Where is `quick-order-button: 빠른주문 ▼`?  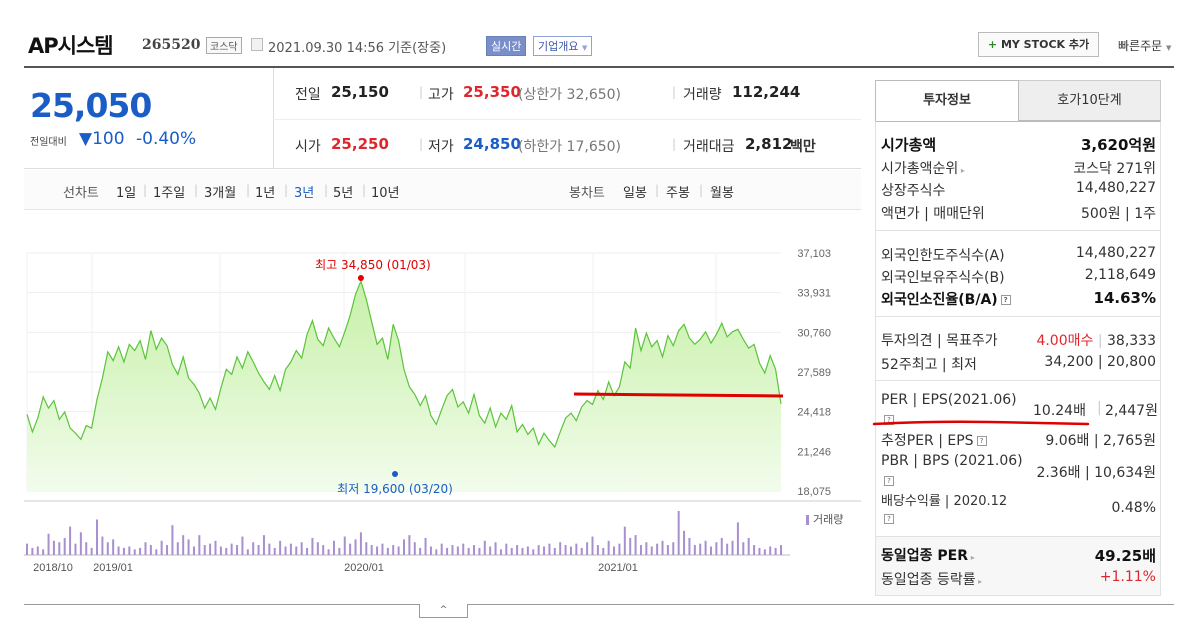
quick-order-button: 빠른주문 ▼ is located at coordinates (1144, 45).